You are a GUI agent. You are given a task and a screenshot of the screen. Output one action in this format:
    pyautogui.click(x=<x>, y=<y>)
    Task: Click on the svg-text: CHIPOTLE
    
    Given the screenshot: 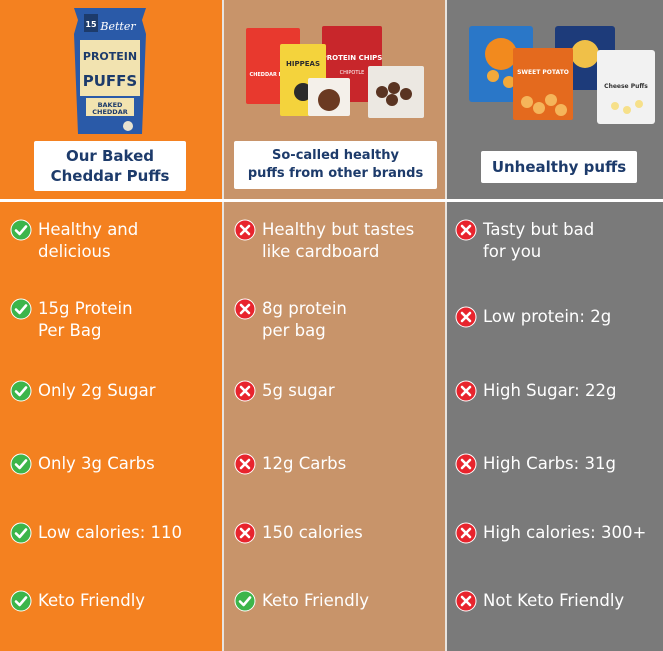 What is the action you would take?
    pyautogui.click(x=352, y=73)
    